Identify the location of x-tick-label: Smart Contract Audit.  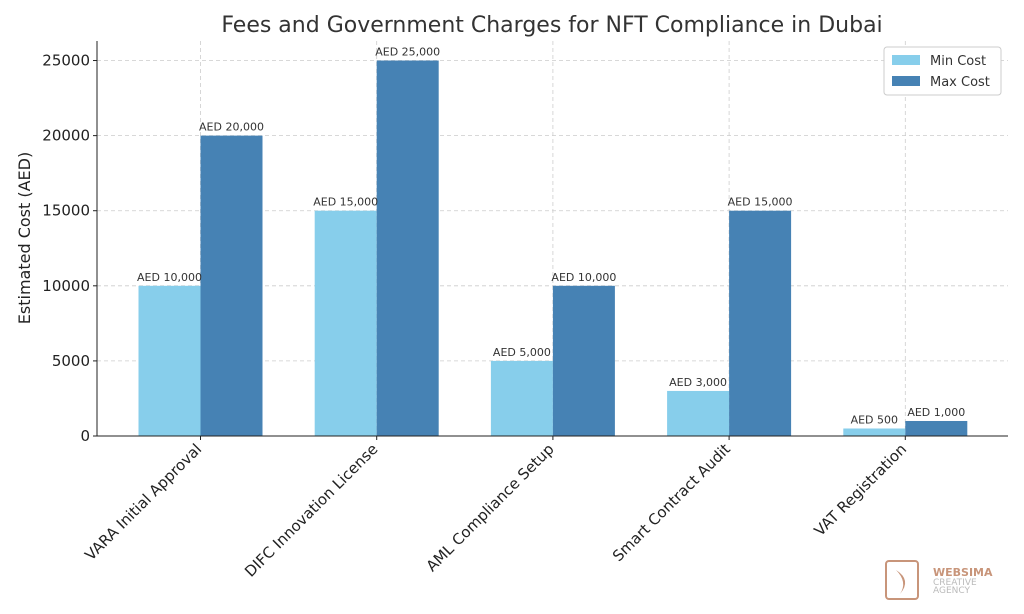
(671, 502).